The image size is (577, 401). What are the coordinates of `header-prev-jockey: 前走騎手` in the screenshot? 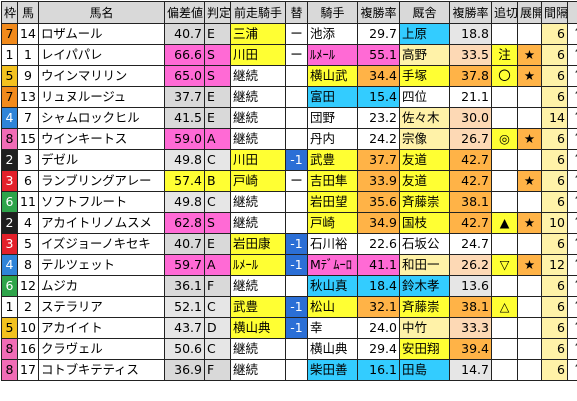 It's located at (258, 13).